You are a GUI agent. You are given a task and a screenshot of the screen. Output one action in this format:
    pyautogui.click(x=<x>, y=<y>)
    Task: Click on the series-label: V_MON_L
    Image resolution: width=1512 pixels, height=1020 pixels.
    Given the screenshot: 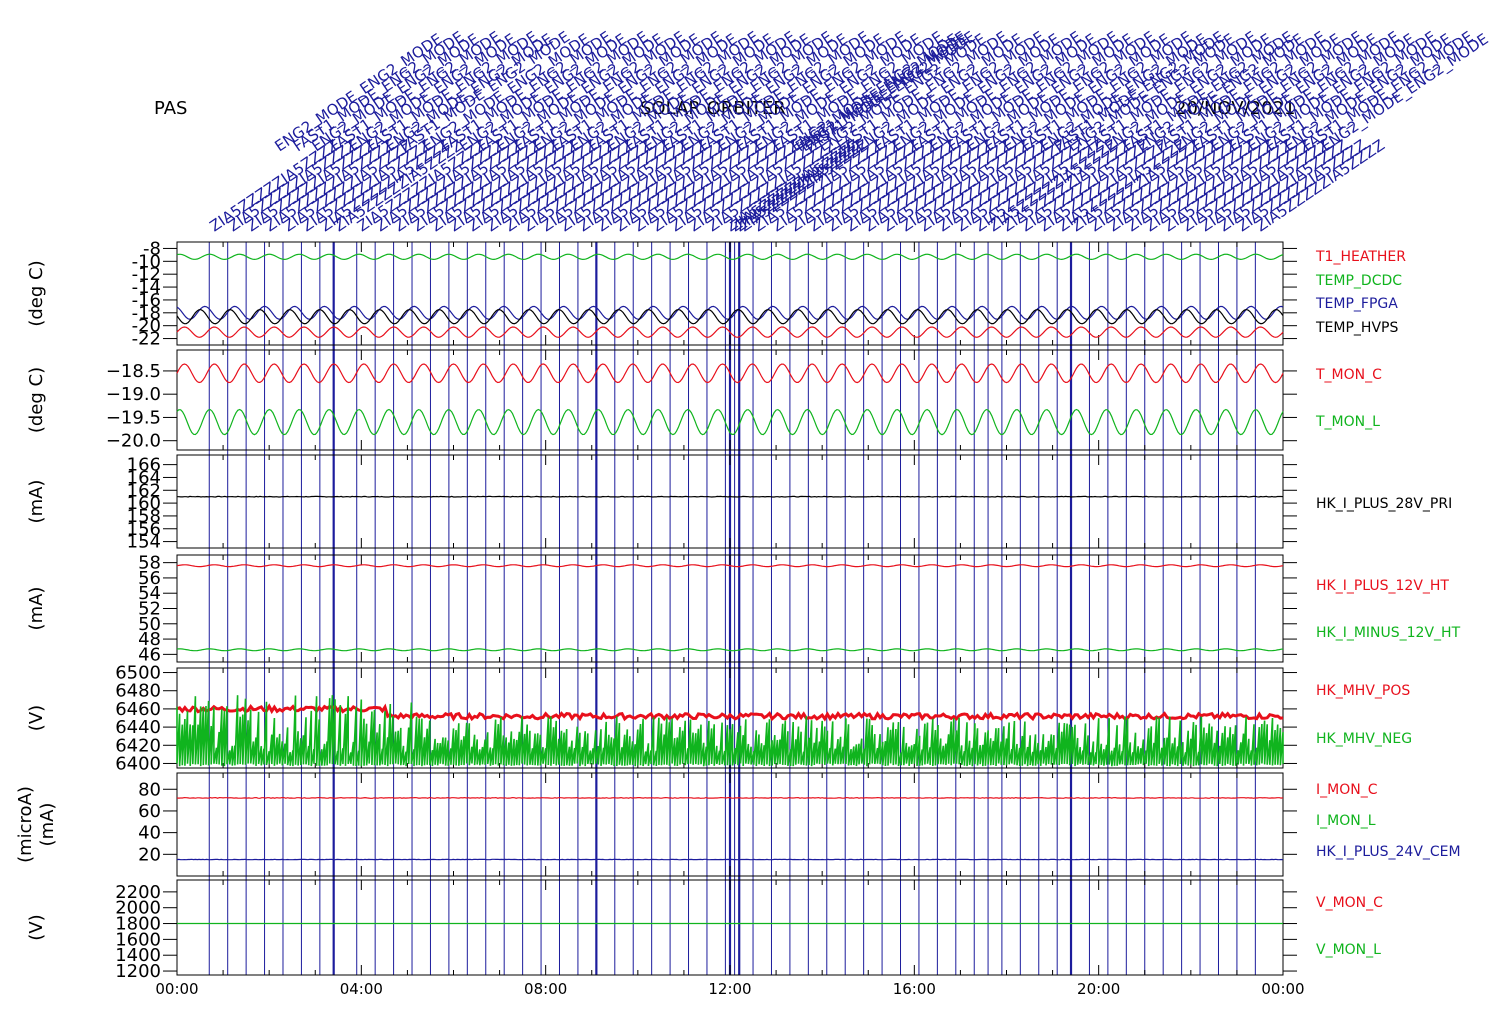 What is the action you would take?
    pyautogui.click(x=1348, y=950)
    